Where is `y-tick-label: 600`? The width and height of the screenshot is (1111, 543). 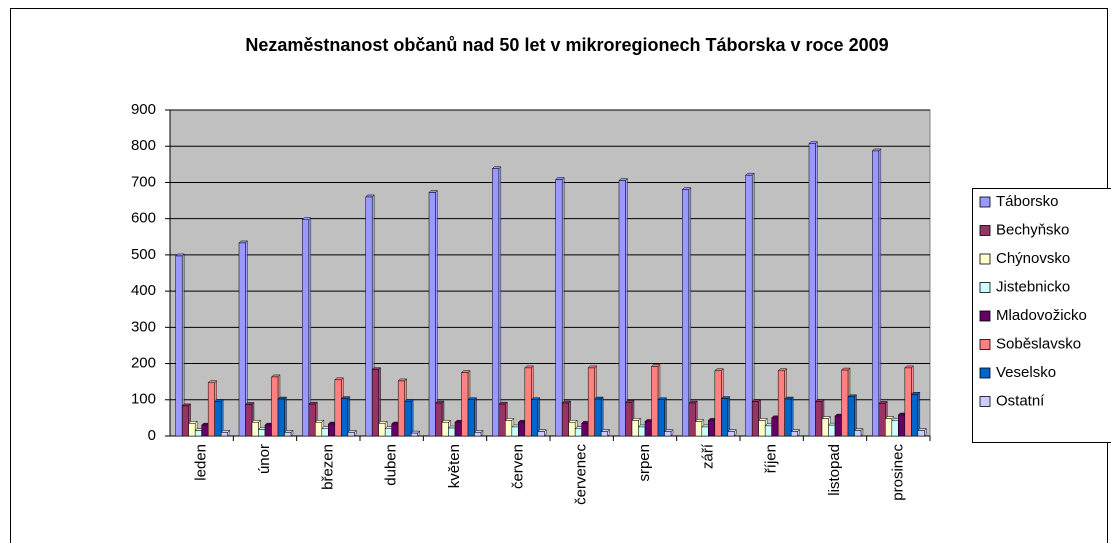 y-tick-label: 600 is located at coordinates (143, 218).